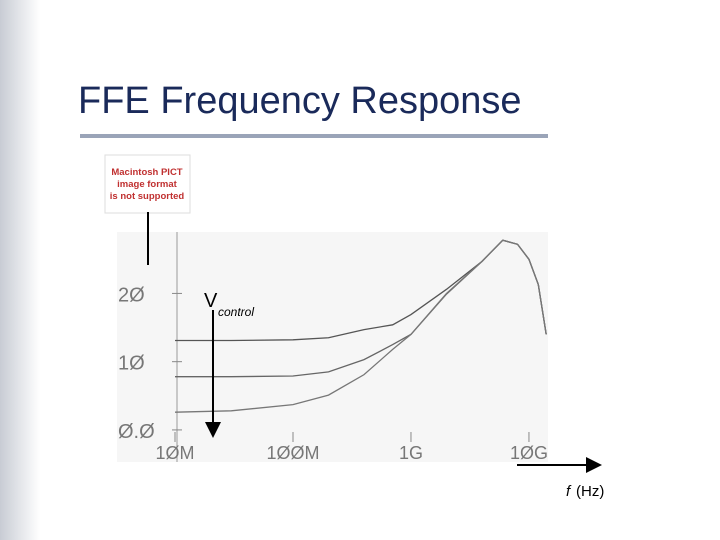 The height and width of the screenshot is (540, 720). I want to click on annotation-subscript: control, so click(236, 312).